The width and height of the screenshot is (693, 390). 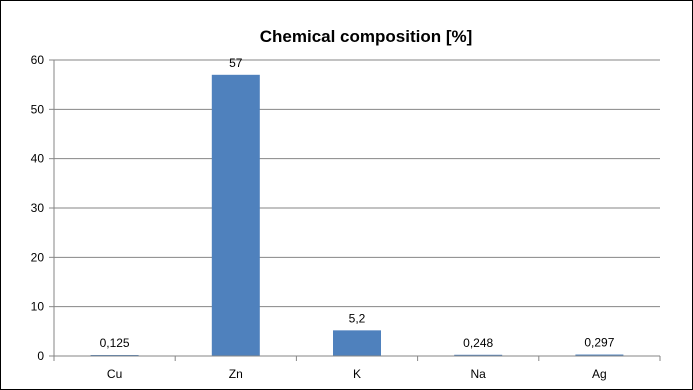 What do you see at coordinates (357, 343) in the screenshot?
I see `bar-k` at bounding box center [357, 343].